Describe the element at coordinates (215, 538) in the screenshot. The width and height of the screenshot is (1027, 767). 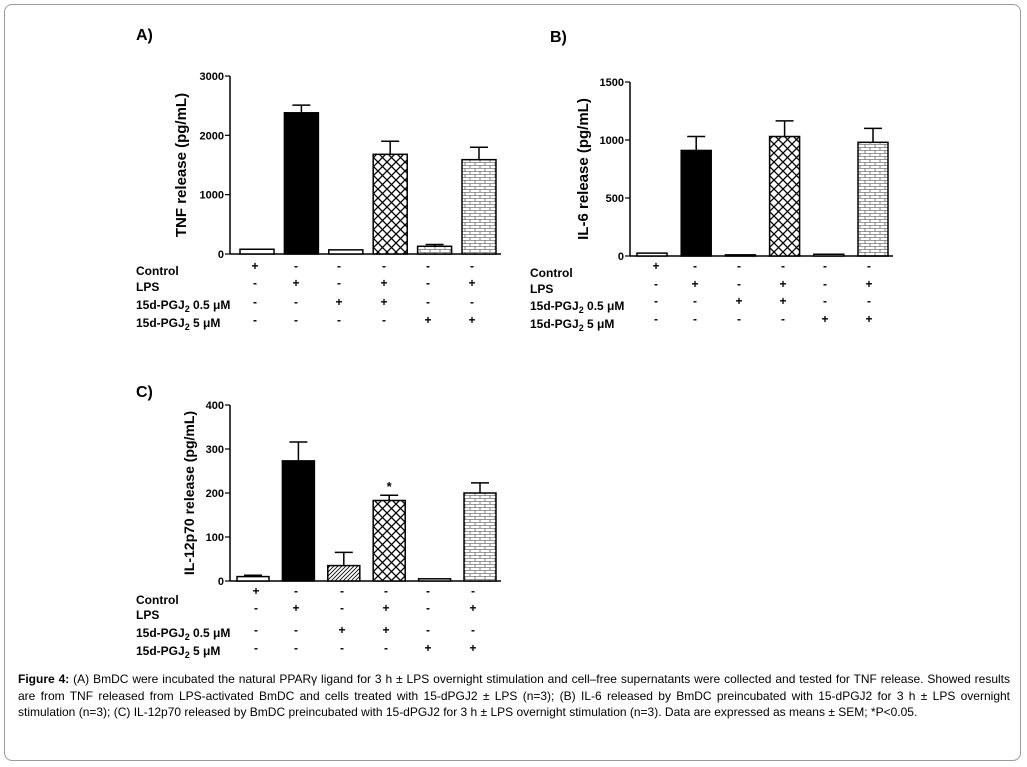
I see `y-tick-label: 100` at that location.